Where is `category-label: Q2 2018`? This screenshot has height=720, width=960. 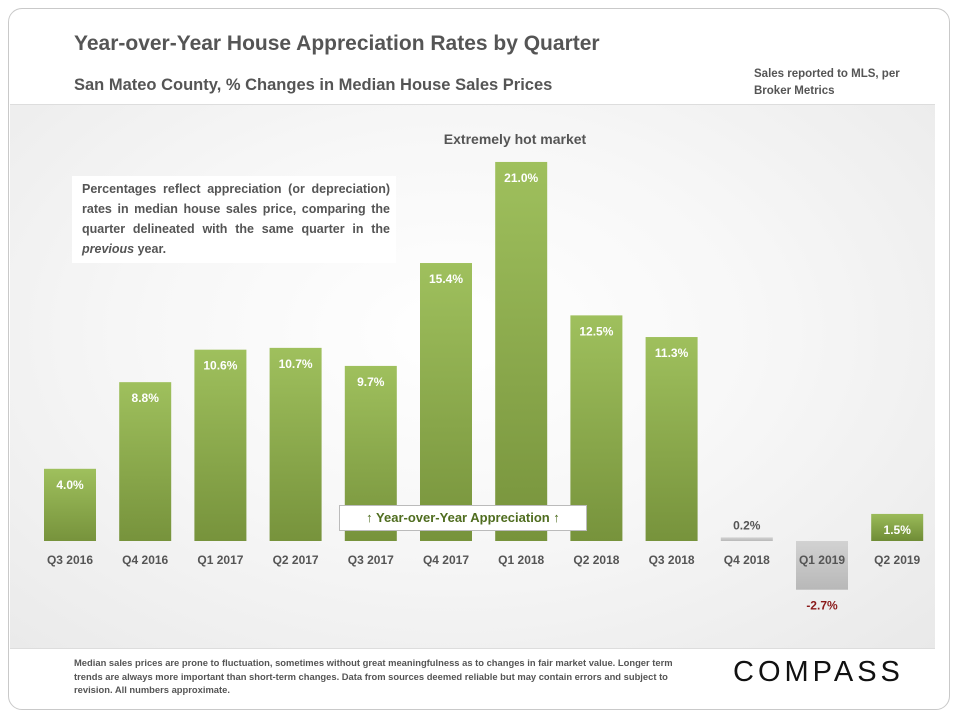 category-label: Q2 2018 is located at coordinates (596, 560).